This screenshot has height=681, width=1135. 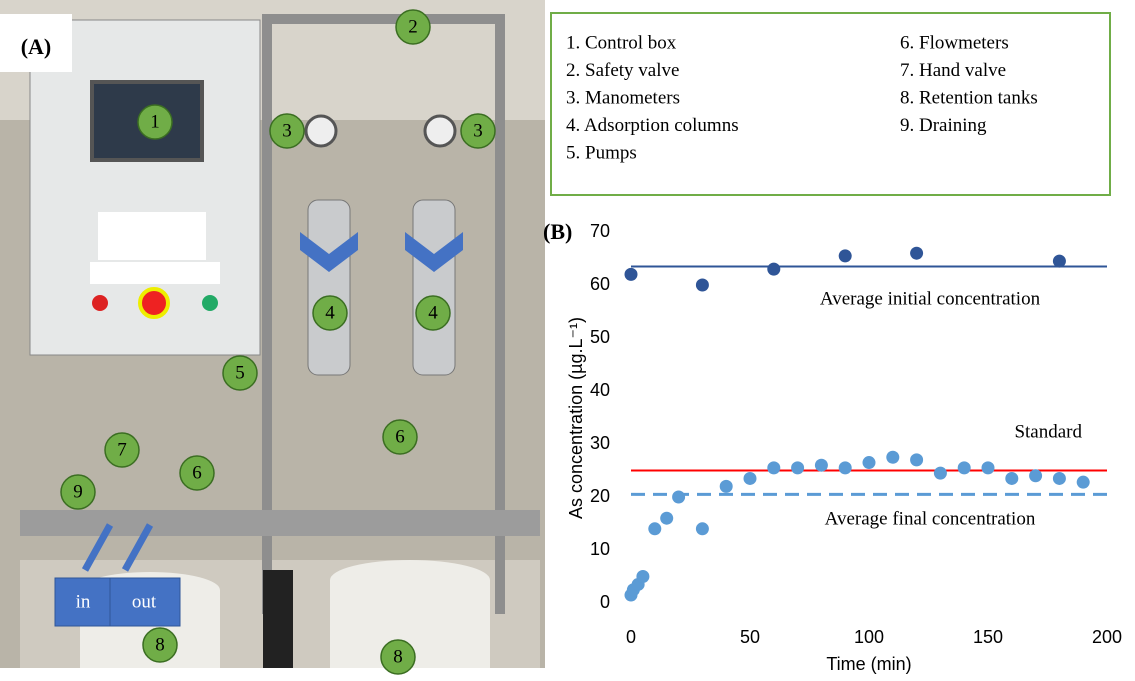 I want to click on x-tick-label: 150, so click(x=988, y=637).